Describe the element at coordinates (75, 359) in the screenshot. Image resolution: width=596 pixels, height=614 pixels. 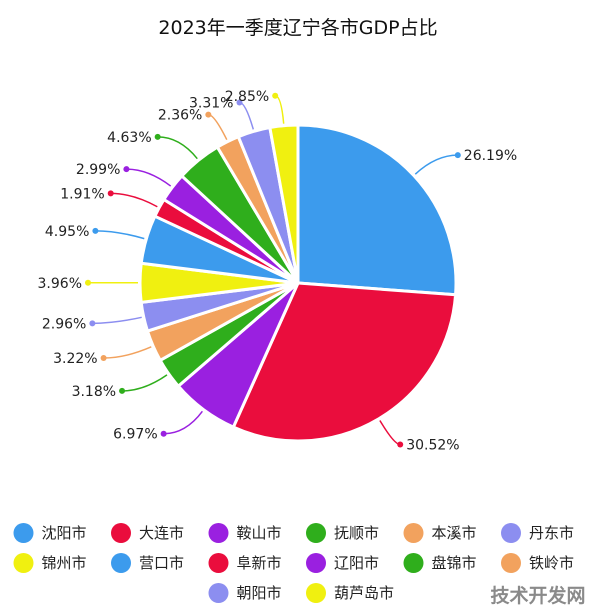
I see `slice-label-4: 3.22%` at that location.